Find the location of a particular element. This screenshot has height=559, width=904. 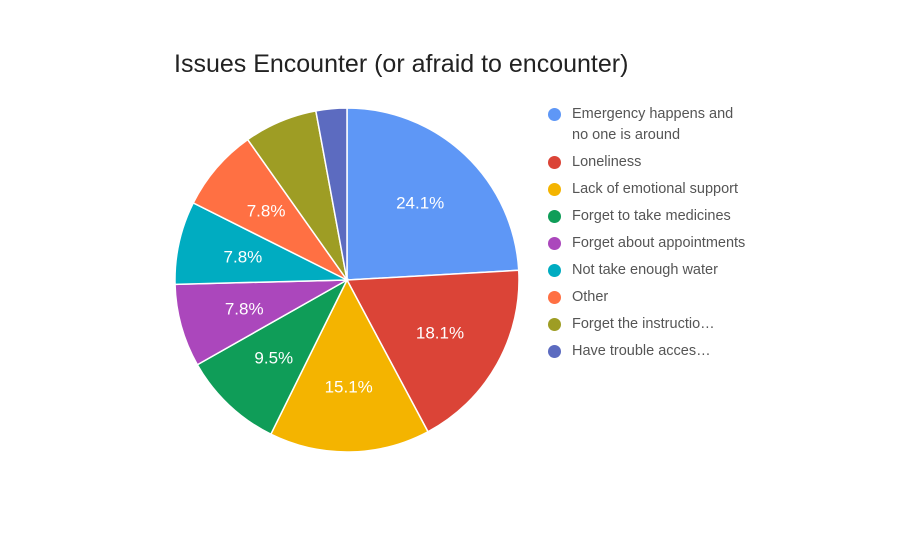

legend-item: Other is located at coordinates (648, 297).